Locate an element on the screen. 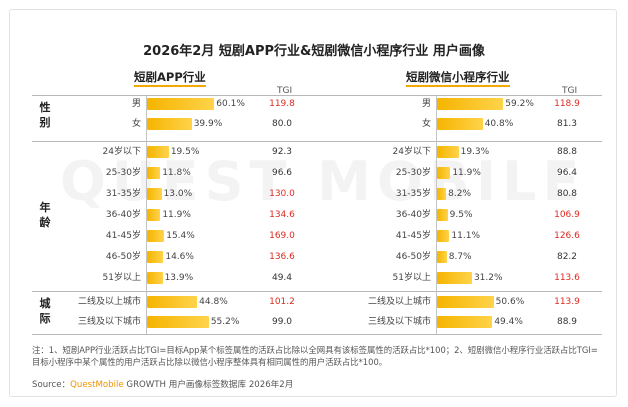 The width and height of the screenshot is (628, 407). mini-value-label: 40.8% is located at coordinates (499, 124).